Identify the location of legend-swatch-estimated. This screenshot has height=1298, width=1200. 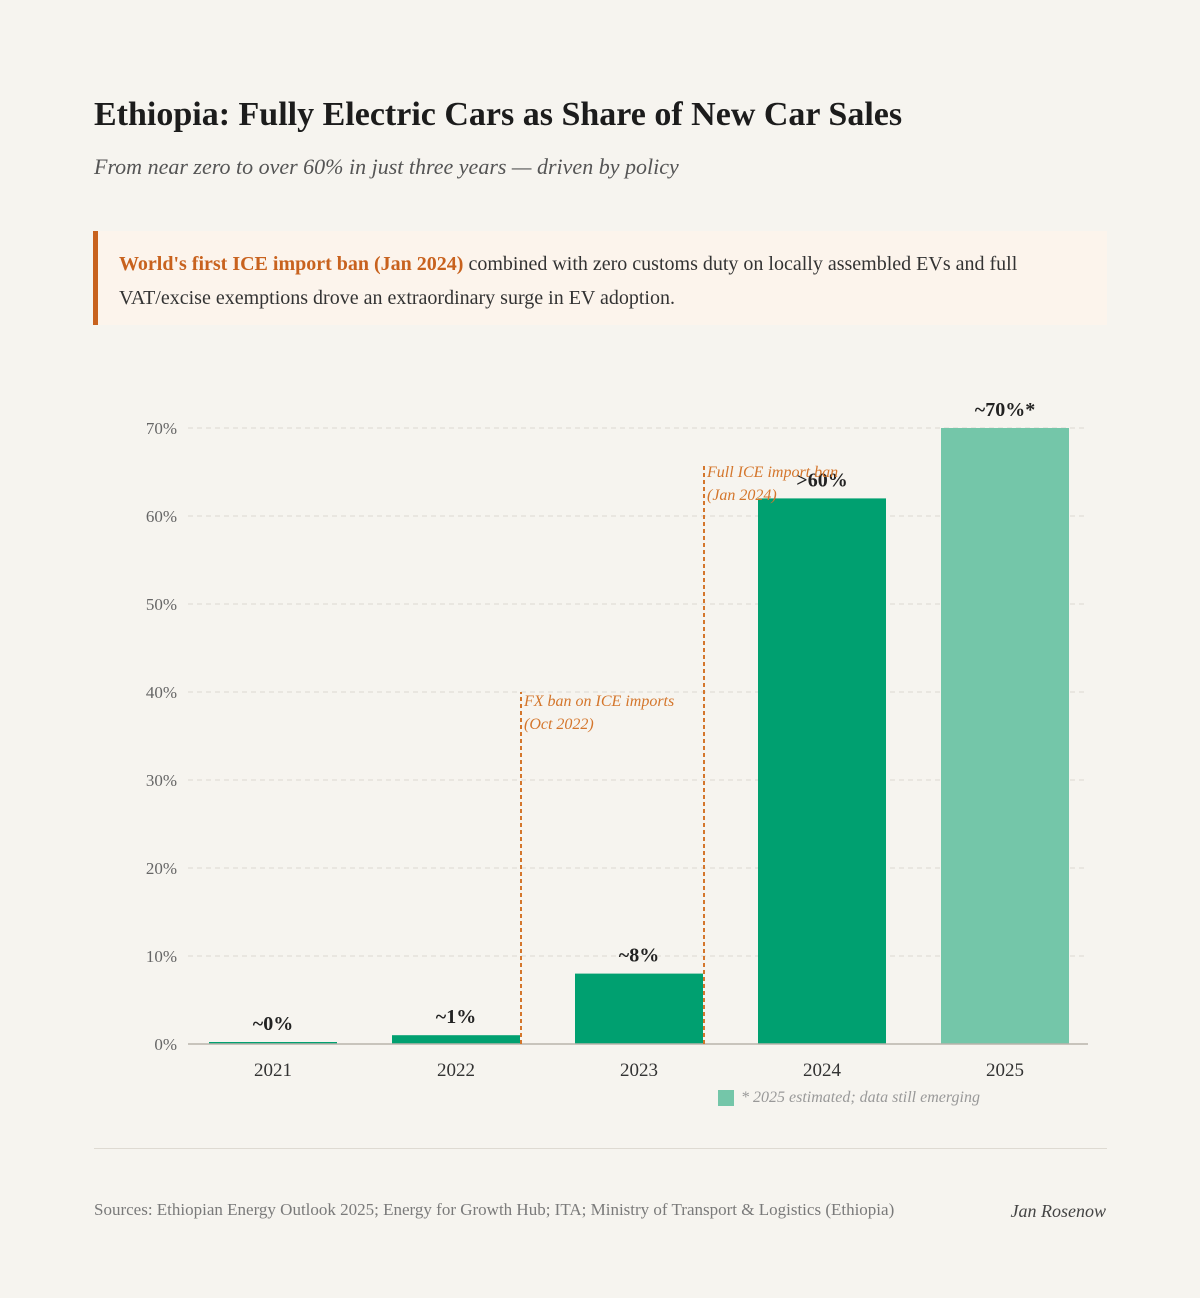
(726, 1098).